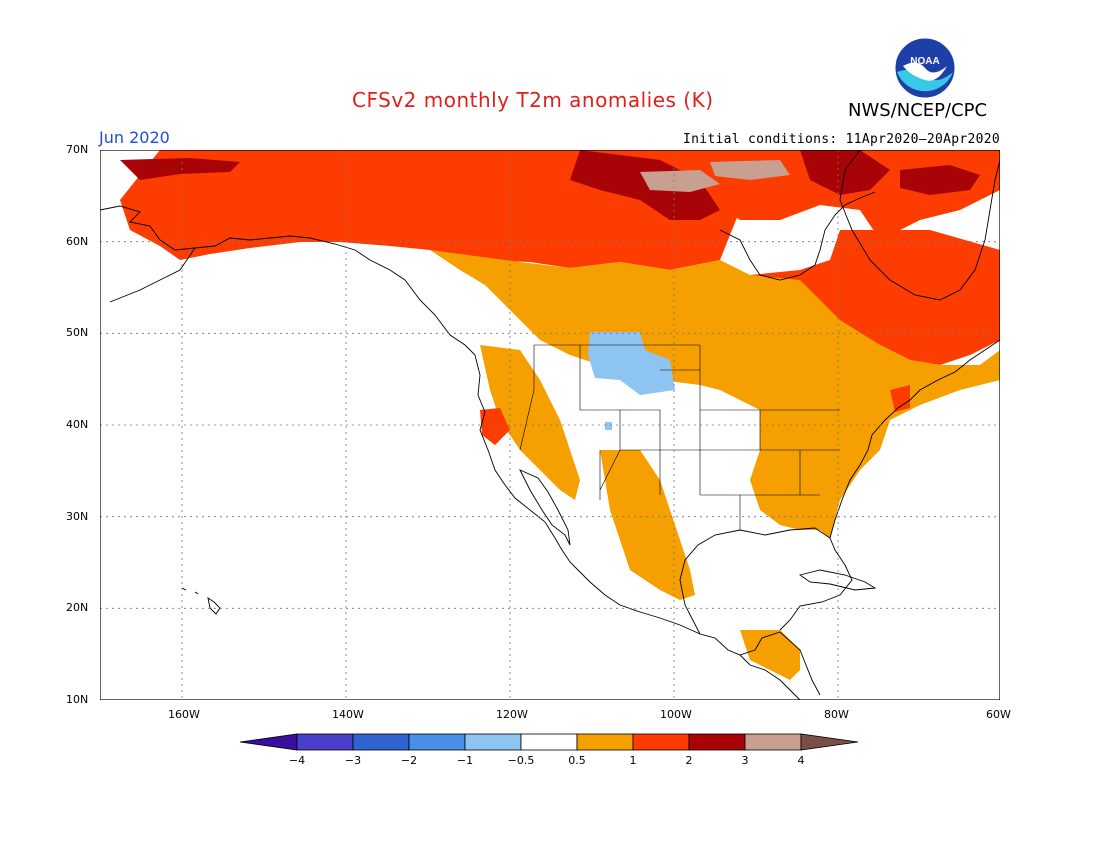  I want to click on lat-label: 30N, so click(77, 516).